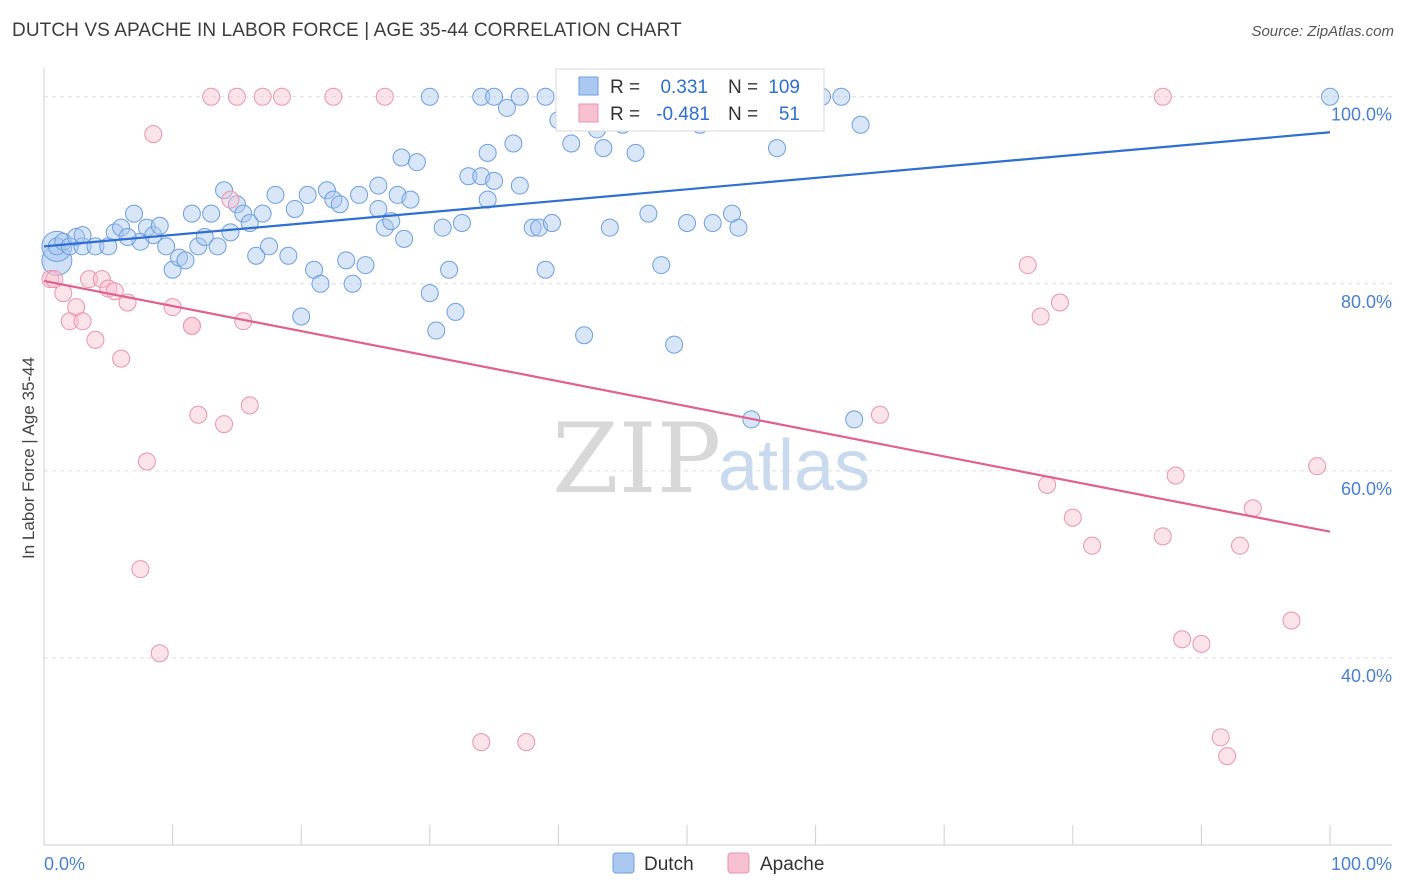  Describe the element at coordinates (588, 113) in the screenshot. I see `apache-legend-swatch` at that location.